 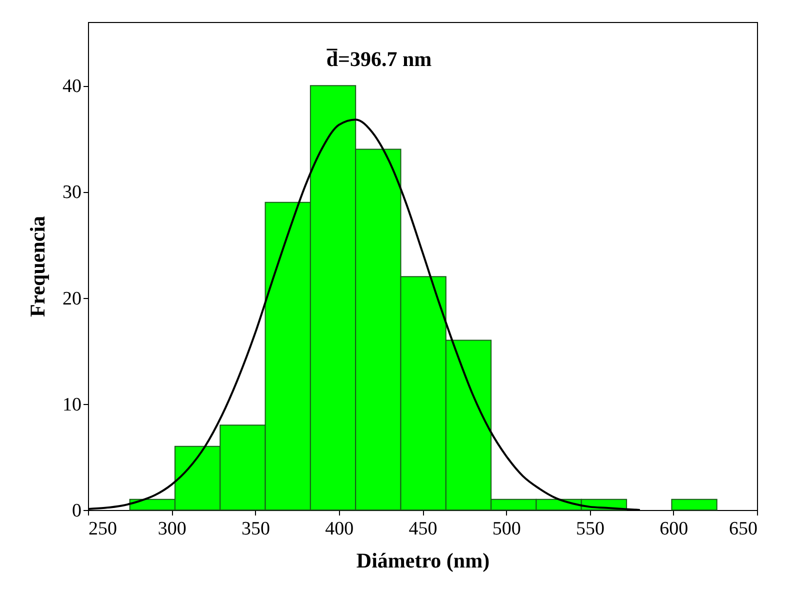 I want to click on y-axis-title: Frequencia, so click(x=38, y=266).